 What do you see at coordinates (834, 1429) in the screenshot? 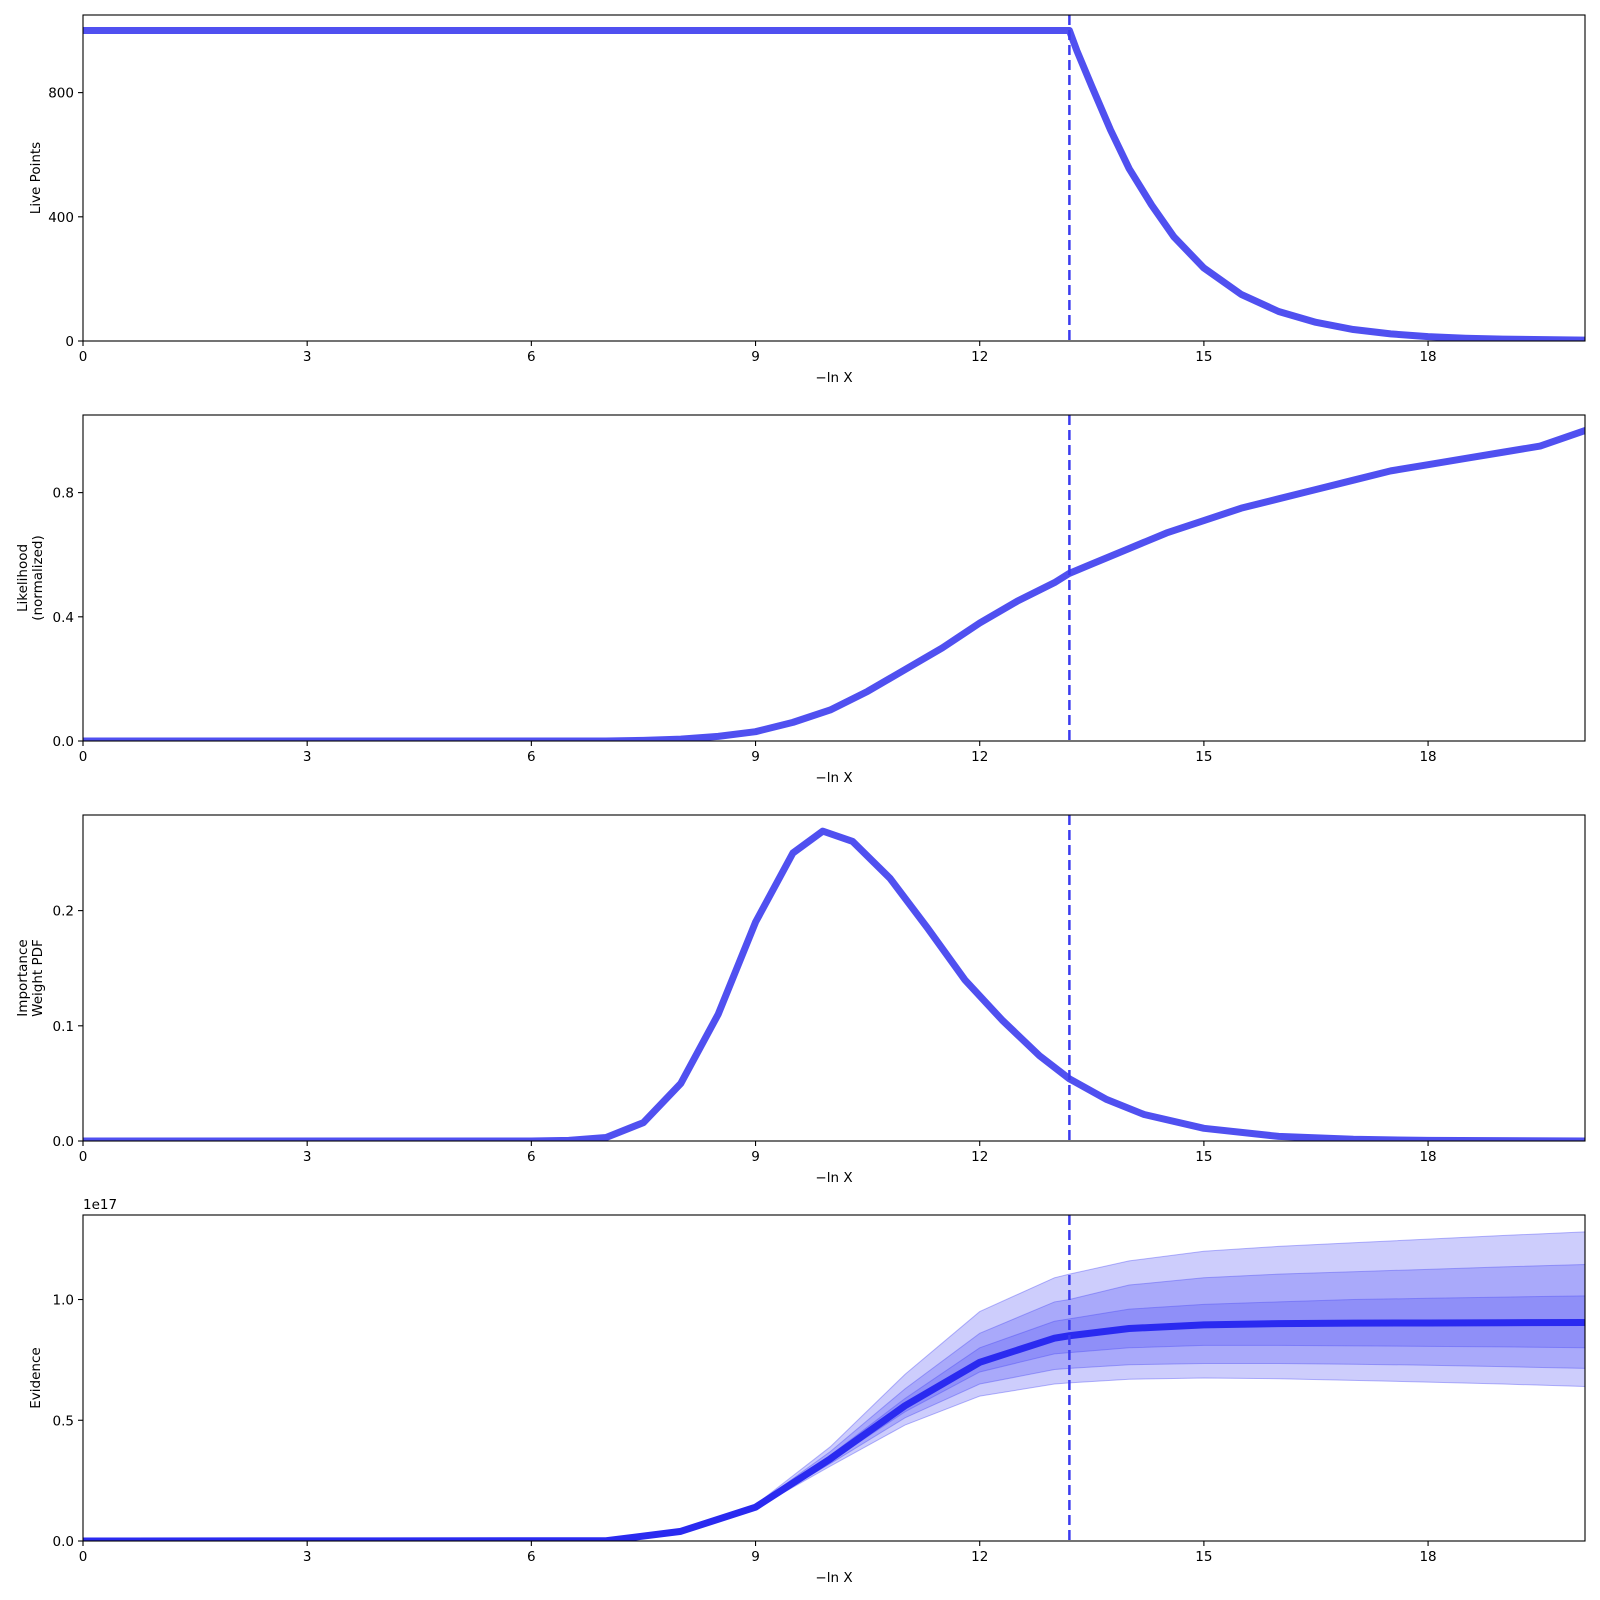
I see `evidence-median-line` at bounding box center [834, 1429].